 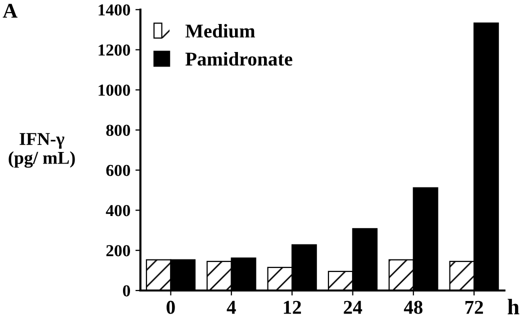 I want to click on legend-label: Medium, so click(x=220, y=31).